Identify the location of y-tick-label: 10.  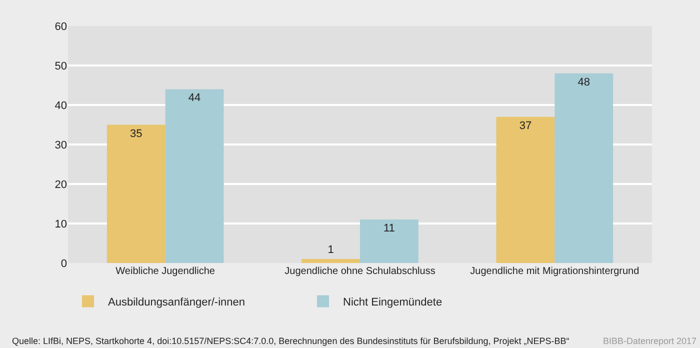
(60, 224).